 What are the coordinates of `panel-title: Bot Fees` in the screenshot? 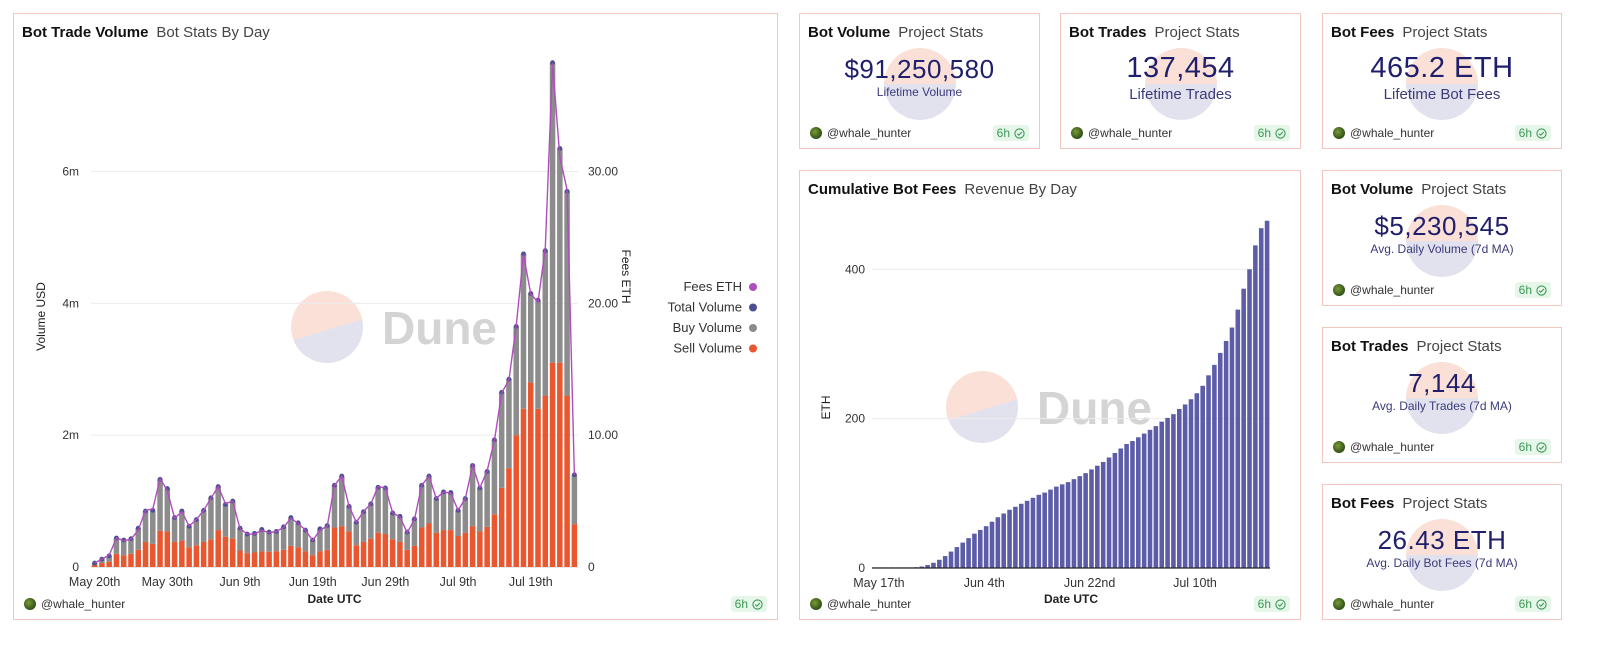 It's located at (1363, 32).